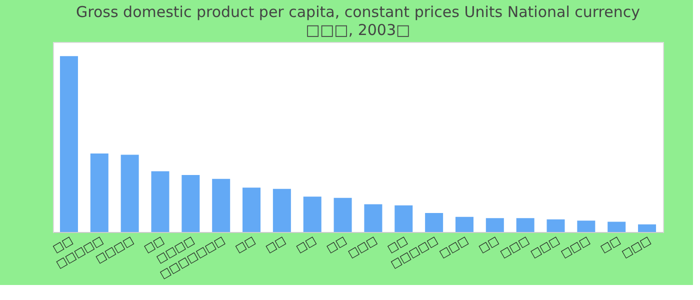 This screenshot has width=700, height=300. I want to click on chart-subtitle: □□□, 2003□, so click(358, 30).